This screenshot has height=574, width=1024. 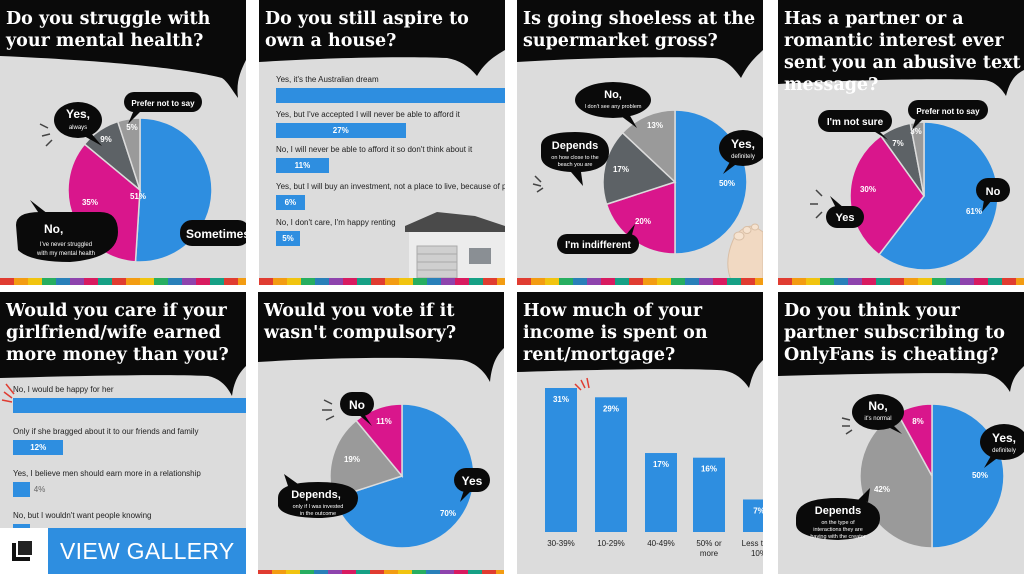 What do you see at coordinates (661, 543) in the screenshot?
I see `bar-category-label: 40-49%` at bounding box center [661, 543].